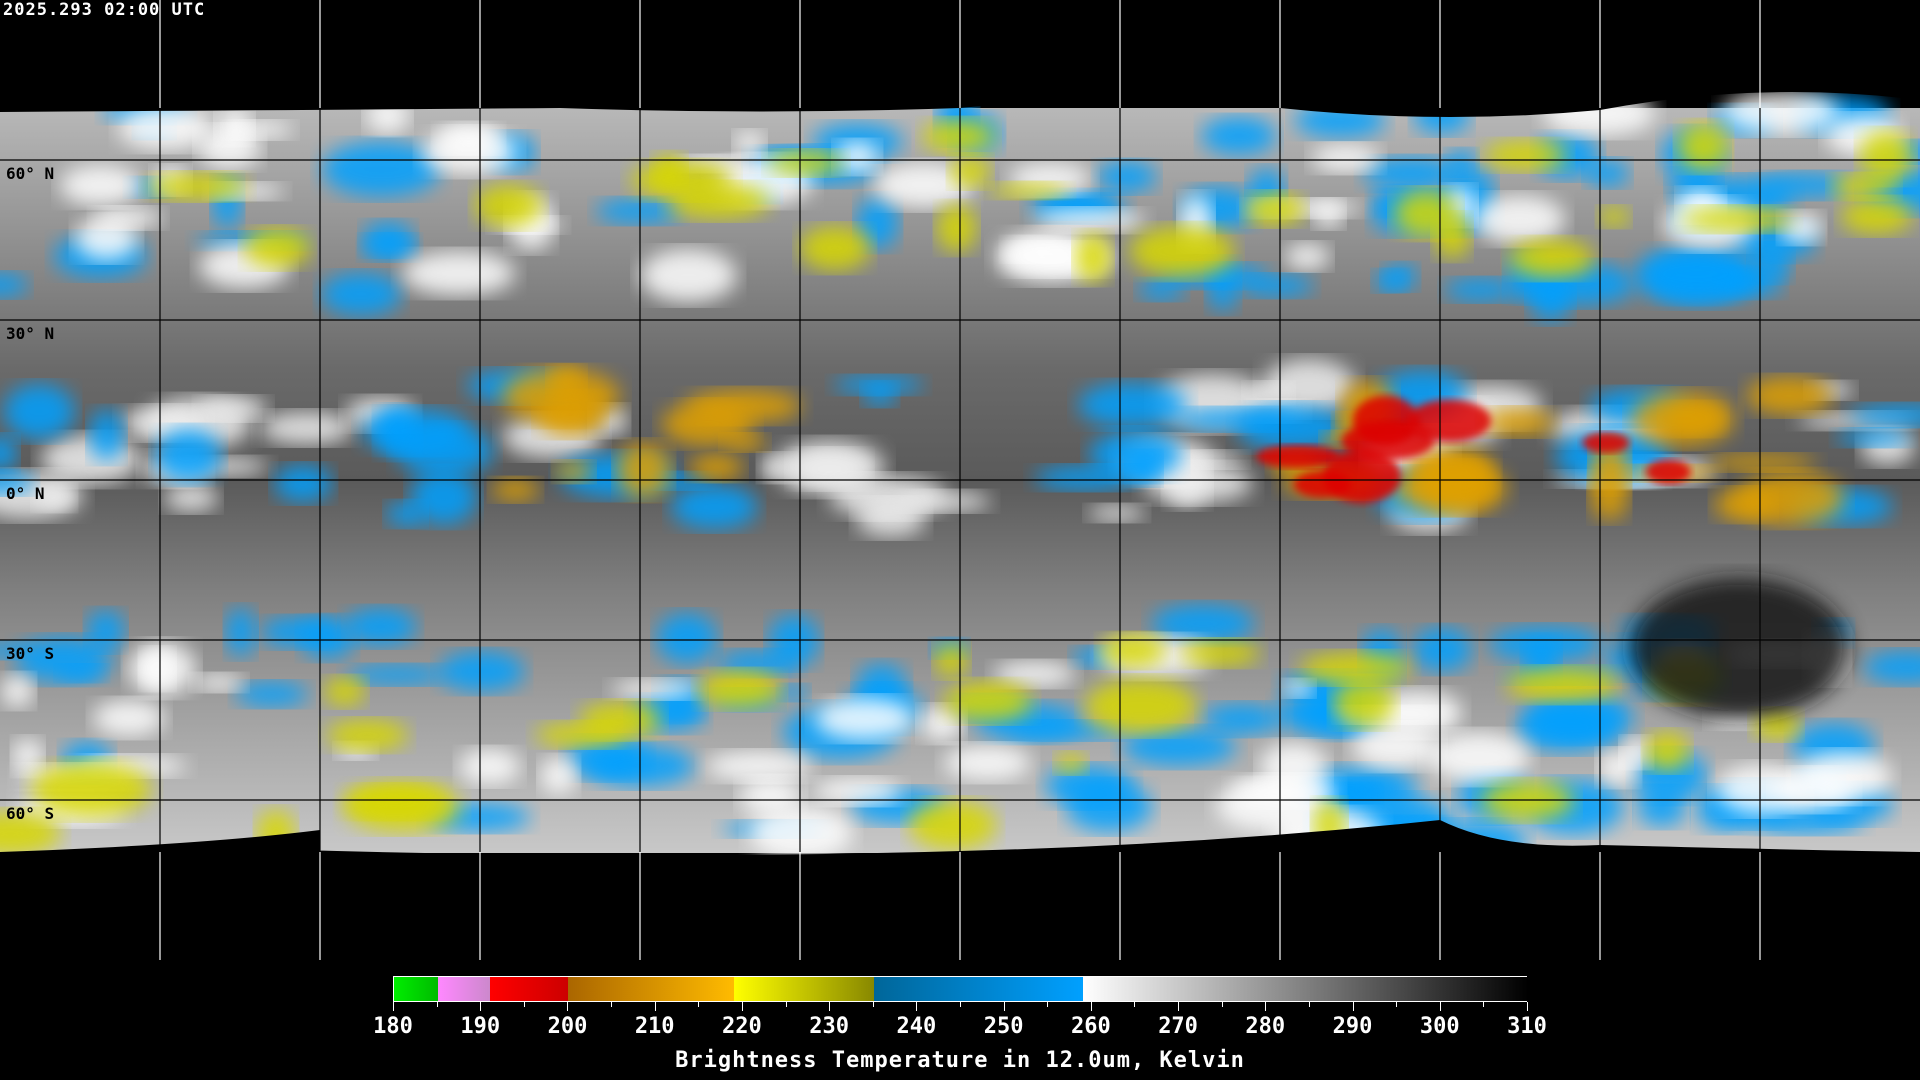 Image resolution: width=1920 pixels, height=1080 pixels. What do you see at coordinates (30, 653) in the screenshot?
I see `lat-label-30s: 30° S` at bounding box center [30, 653].